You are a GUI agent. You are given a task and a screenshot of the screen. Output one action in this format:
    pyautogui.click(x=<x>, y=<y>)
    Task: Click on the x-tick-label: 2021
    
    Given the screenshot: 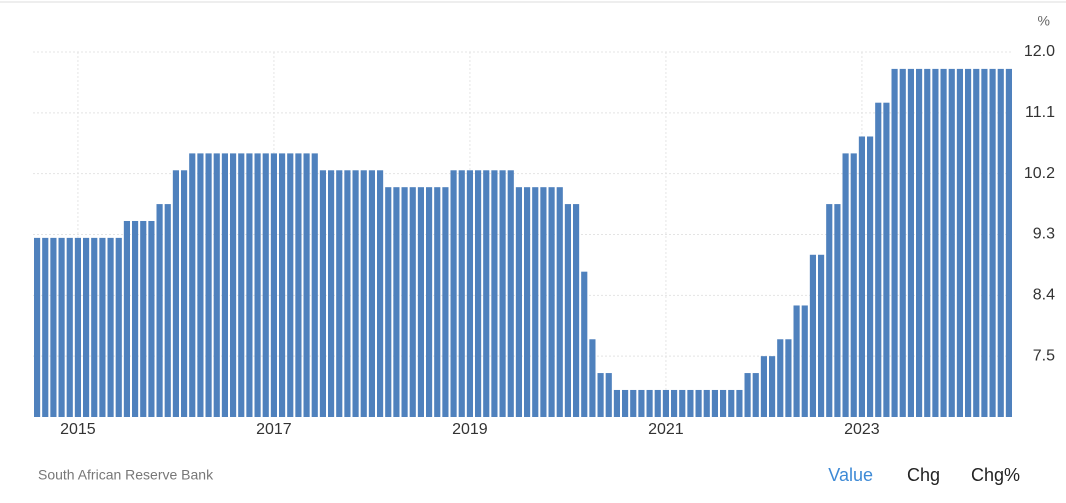 What is the action you would take?
    pyautogui.click(x=666, y=429)
    